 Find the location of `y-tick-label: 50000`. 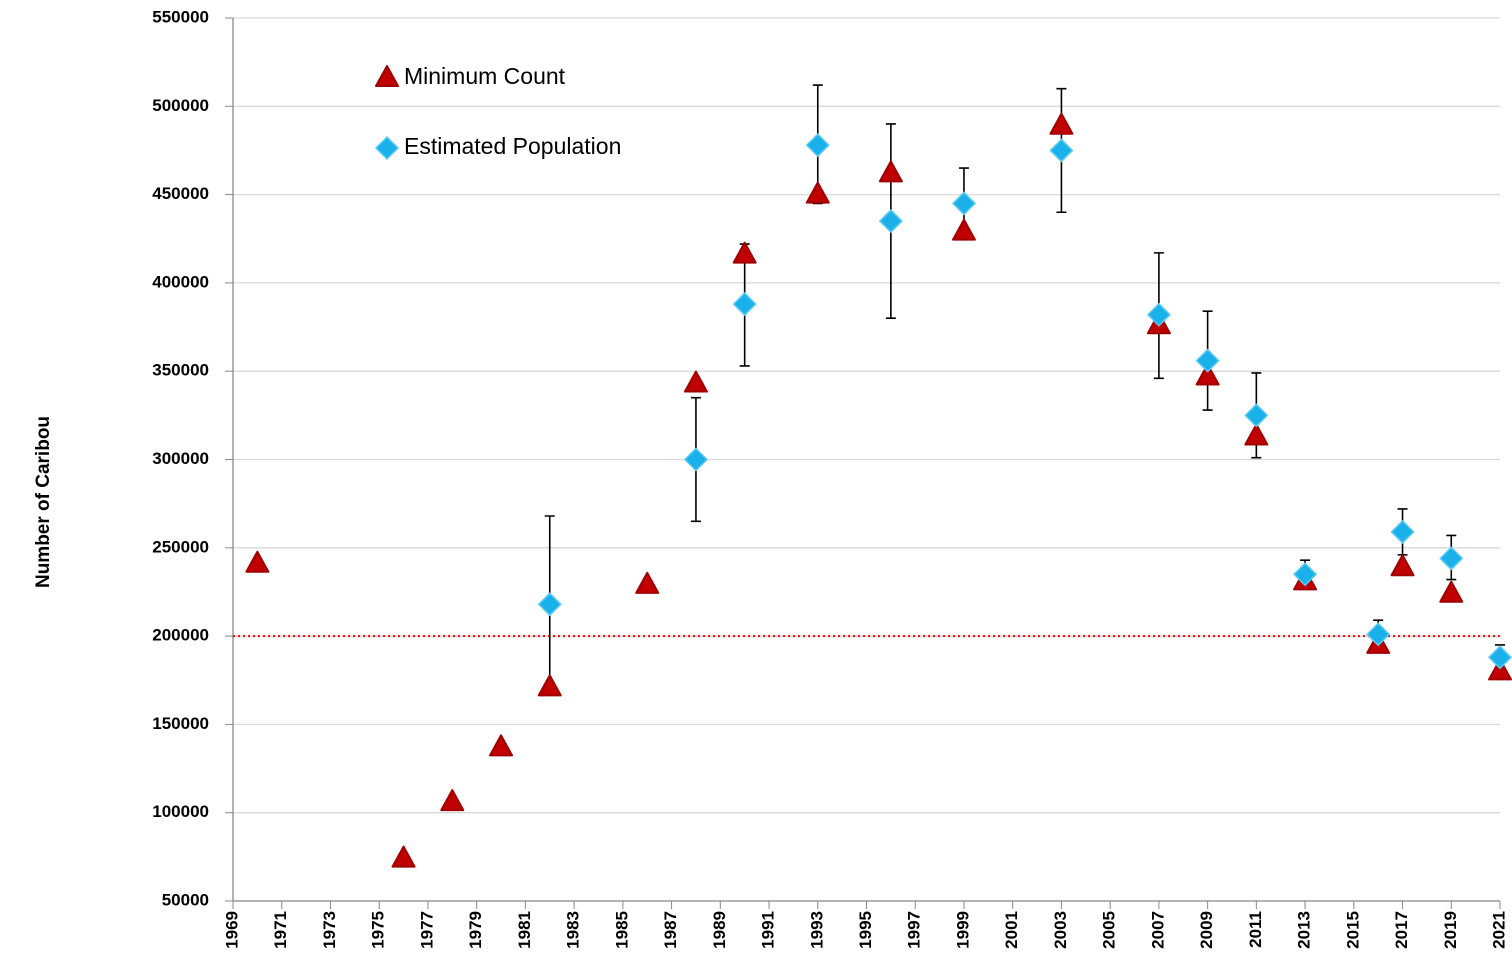

y-tick-label: 50000 is located at coordinates (185, 899).